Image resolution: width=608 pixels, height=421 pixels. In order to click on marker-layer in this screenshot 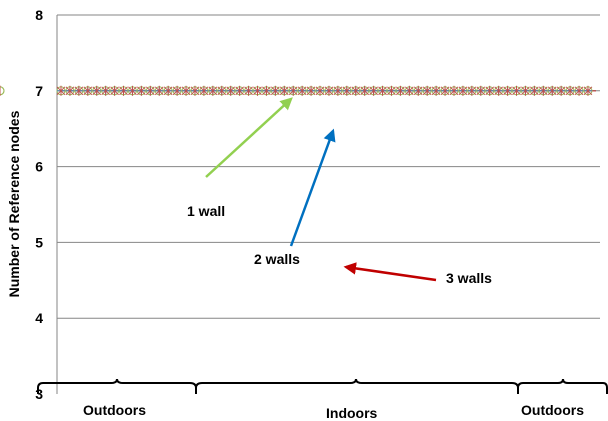, I will do `click(296, 90)`.